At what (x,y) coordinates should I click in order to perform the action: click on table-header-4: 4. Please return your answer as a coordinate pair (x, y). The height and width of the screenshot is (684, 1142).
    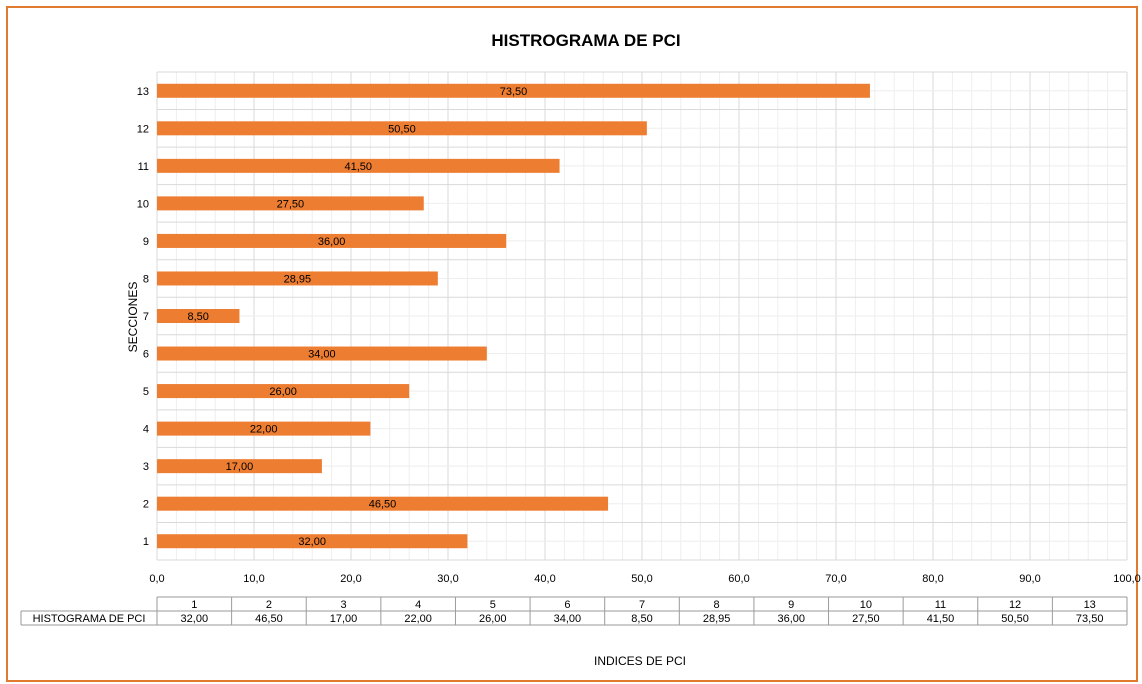
    Looking at the image, I should click on (418, 605).